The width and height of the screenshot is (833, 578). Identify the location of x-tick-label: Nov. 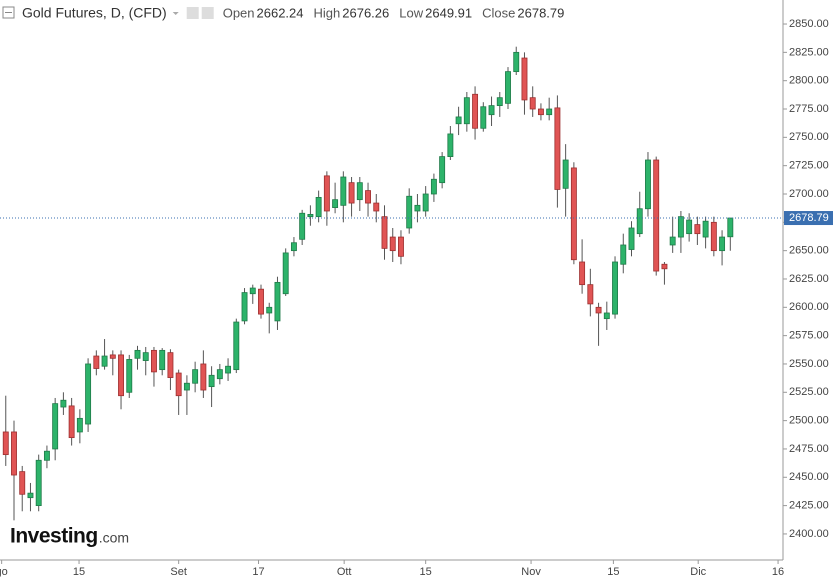
(531, 572).